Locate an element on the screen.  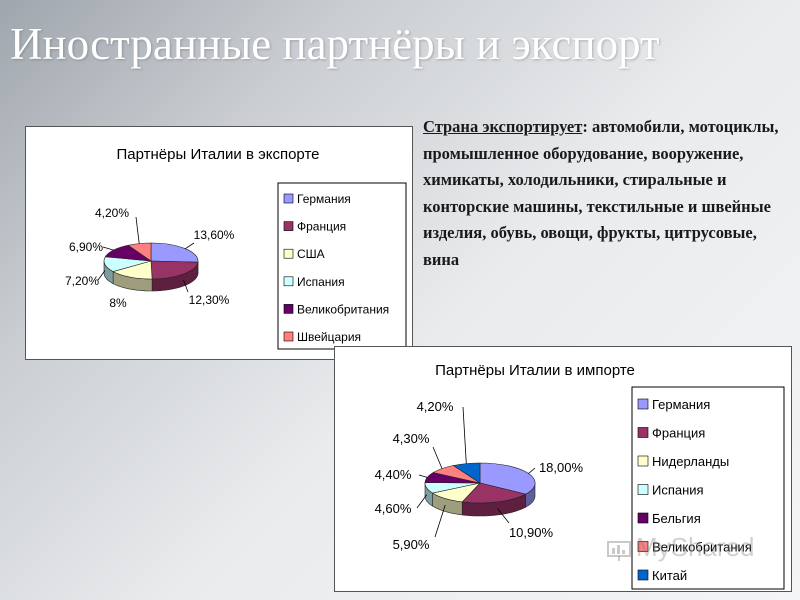
data-label: 13,60% is located at coordinates (214, 235).